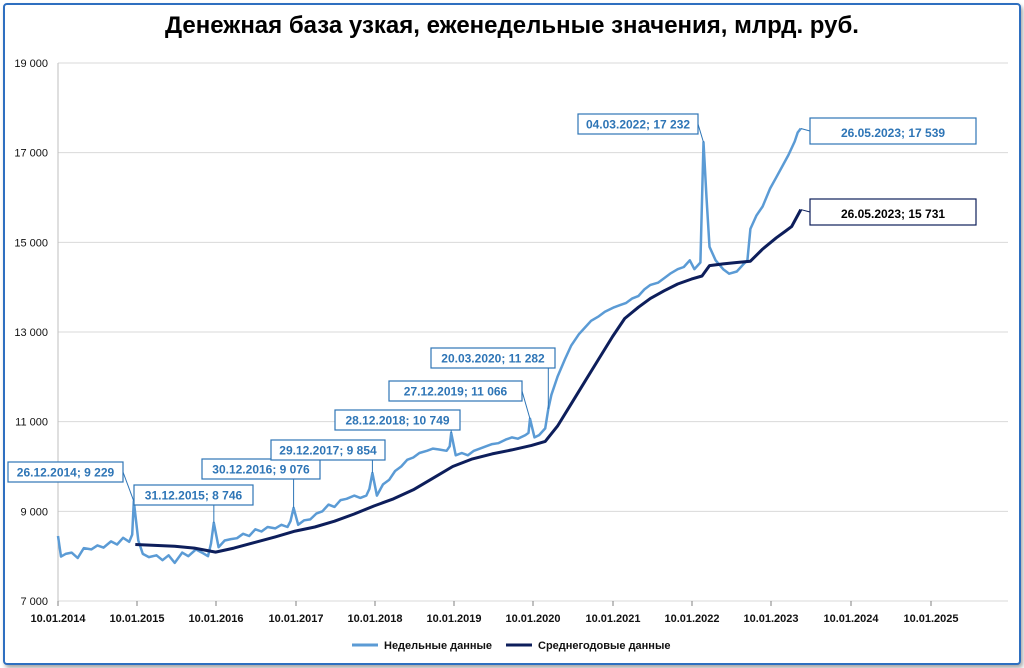 This screenshot has height=668, width=1024. What do you see at coordinates (34, 512) in the screenshot?
I see `y-tick-label: 9 000` at bounding box center [34, 512].